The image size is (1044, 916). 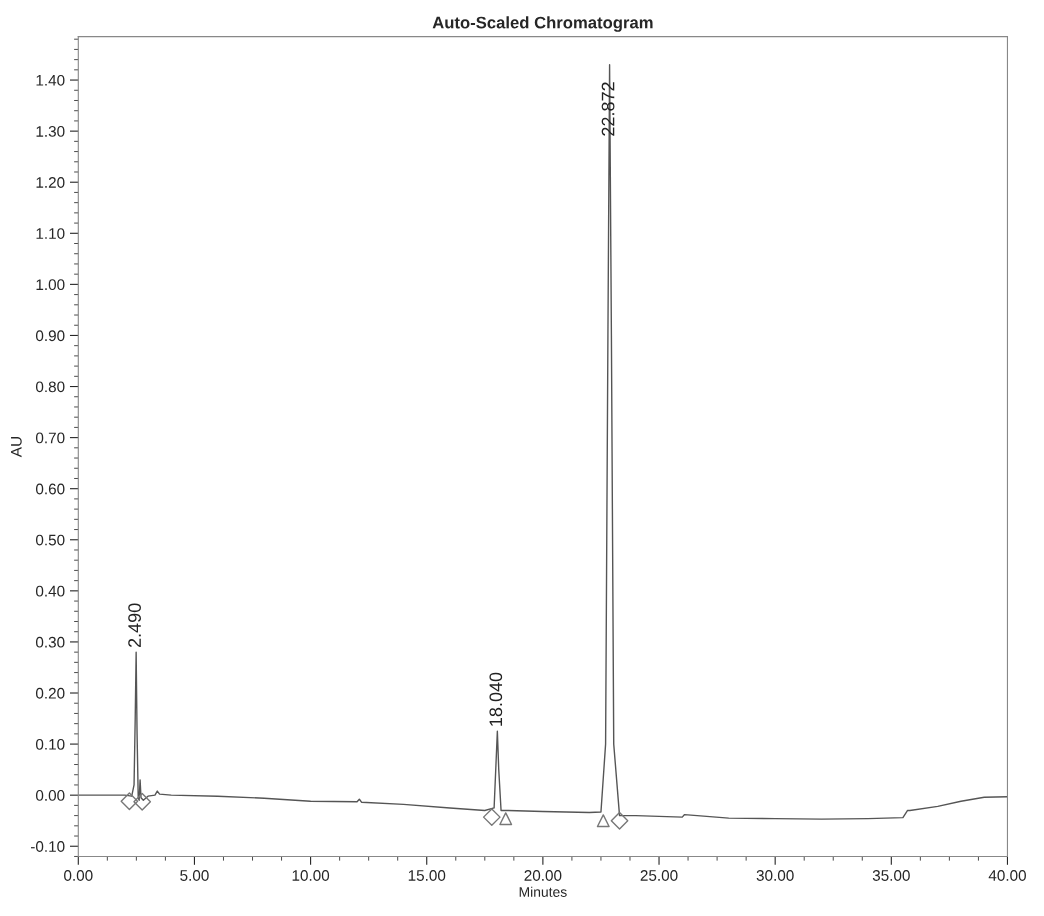 I want to click on y-tick-label: 0.70, so click(x=50, y=438).